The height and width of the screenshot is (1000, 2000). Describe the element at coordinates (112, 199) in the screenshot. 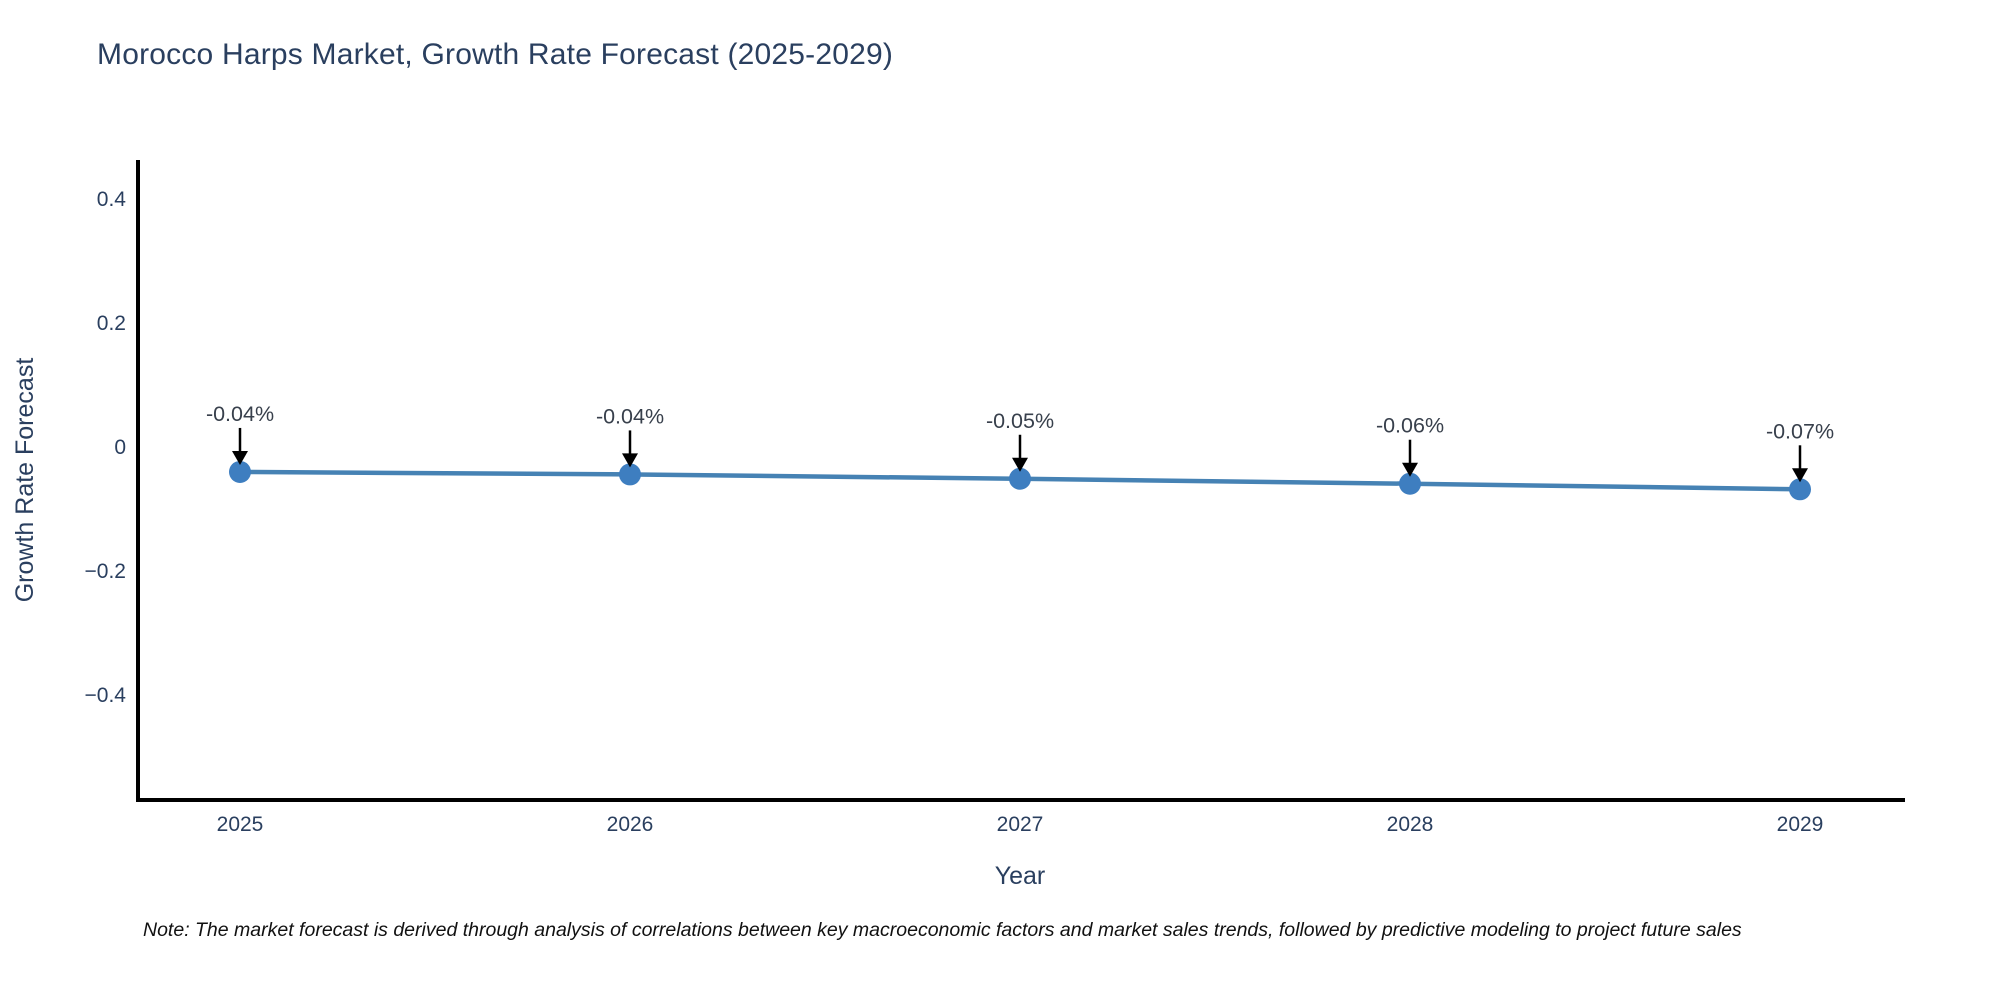

I see `y-tick-label: 0.4` at that location.